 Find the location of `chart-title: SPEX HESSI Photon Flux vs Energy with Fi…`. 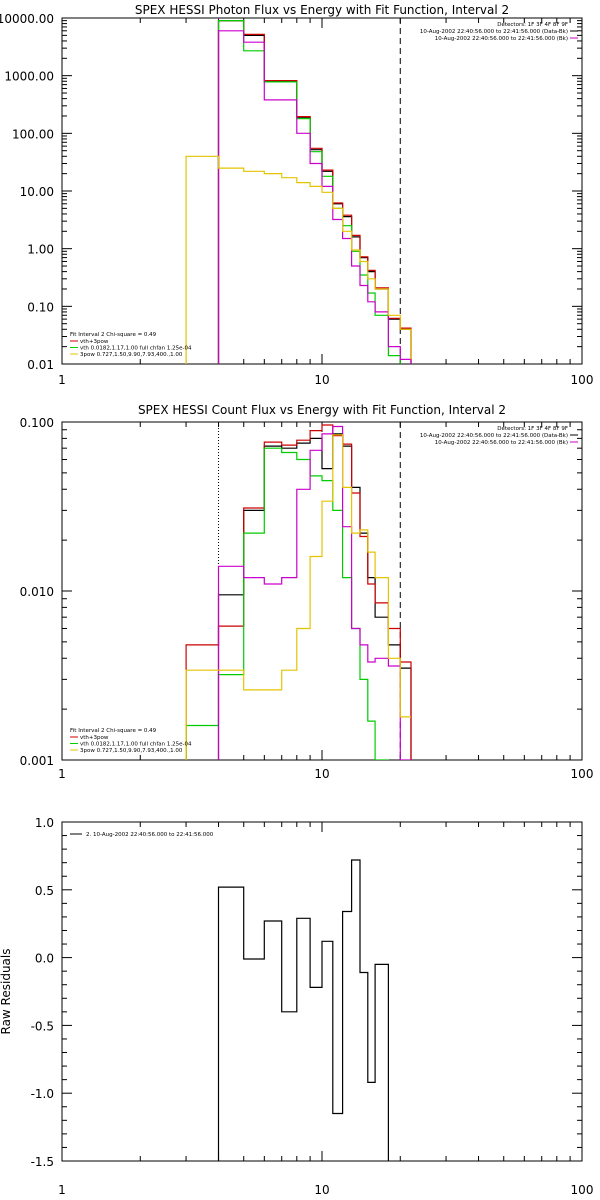

chart-title: SPEX HESSI Photon Flux vs Energy with Fi… is located at coordinates (322, 10).